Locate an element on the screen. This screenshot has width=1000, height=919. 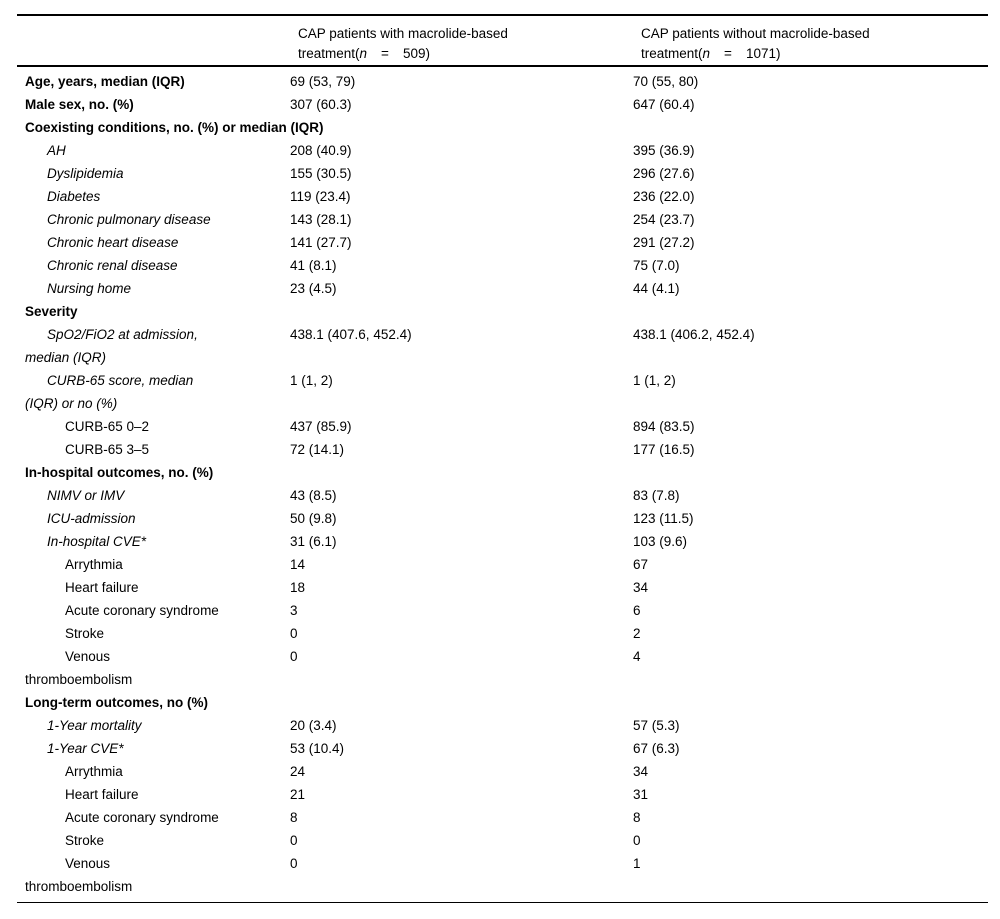
row-label: Acute coronary syndrome is located at coordinates (153, 817).